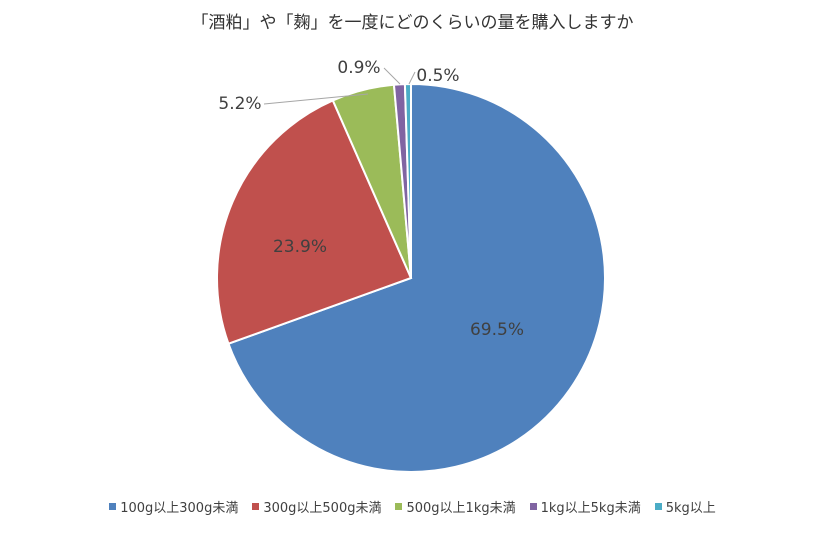 The image size is (825, 535). Describe the element at coordinates (497, 330) in the screenshot. I see `data-label: 69.5%` at that location.